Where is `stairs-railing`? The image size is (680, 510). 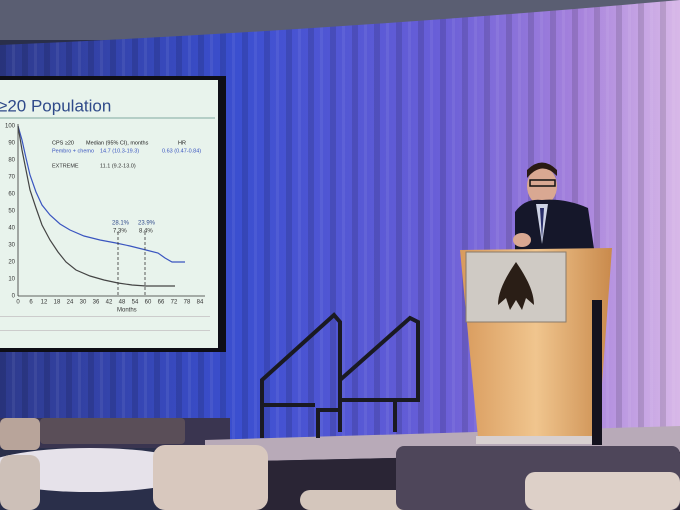
stairs-railing is located at coordinates (340, 375).